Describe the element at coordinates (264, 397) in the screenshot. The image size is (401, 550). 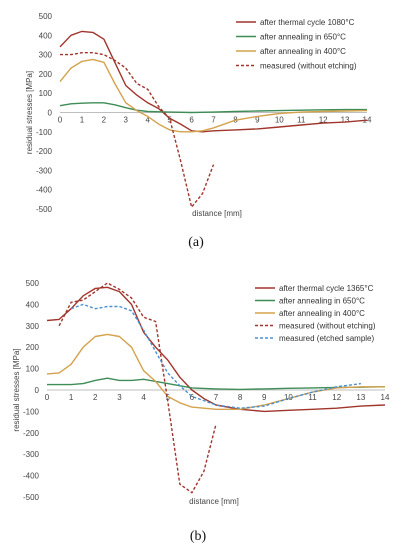
I see `x-tick-label-b-9: 9` at that location.